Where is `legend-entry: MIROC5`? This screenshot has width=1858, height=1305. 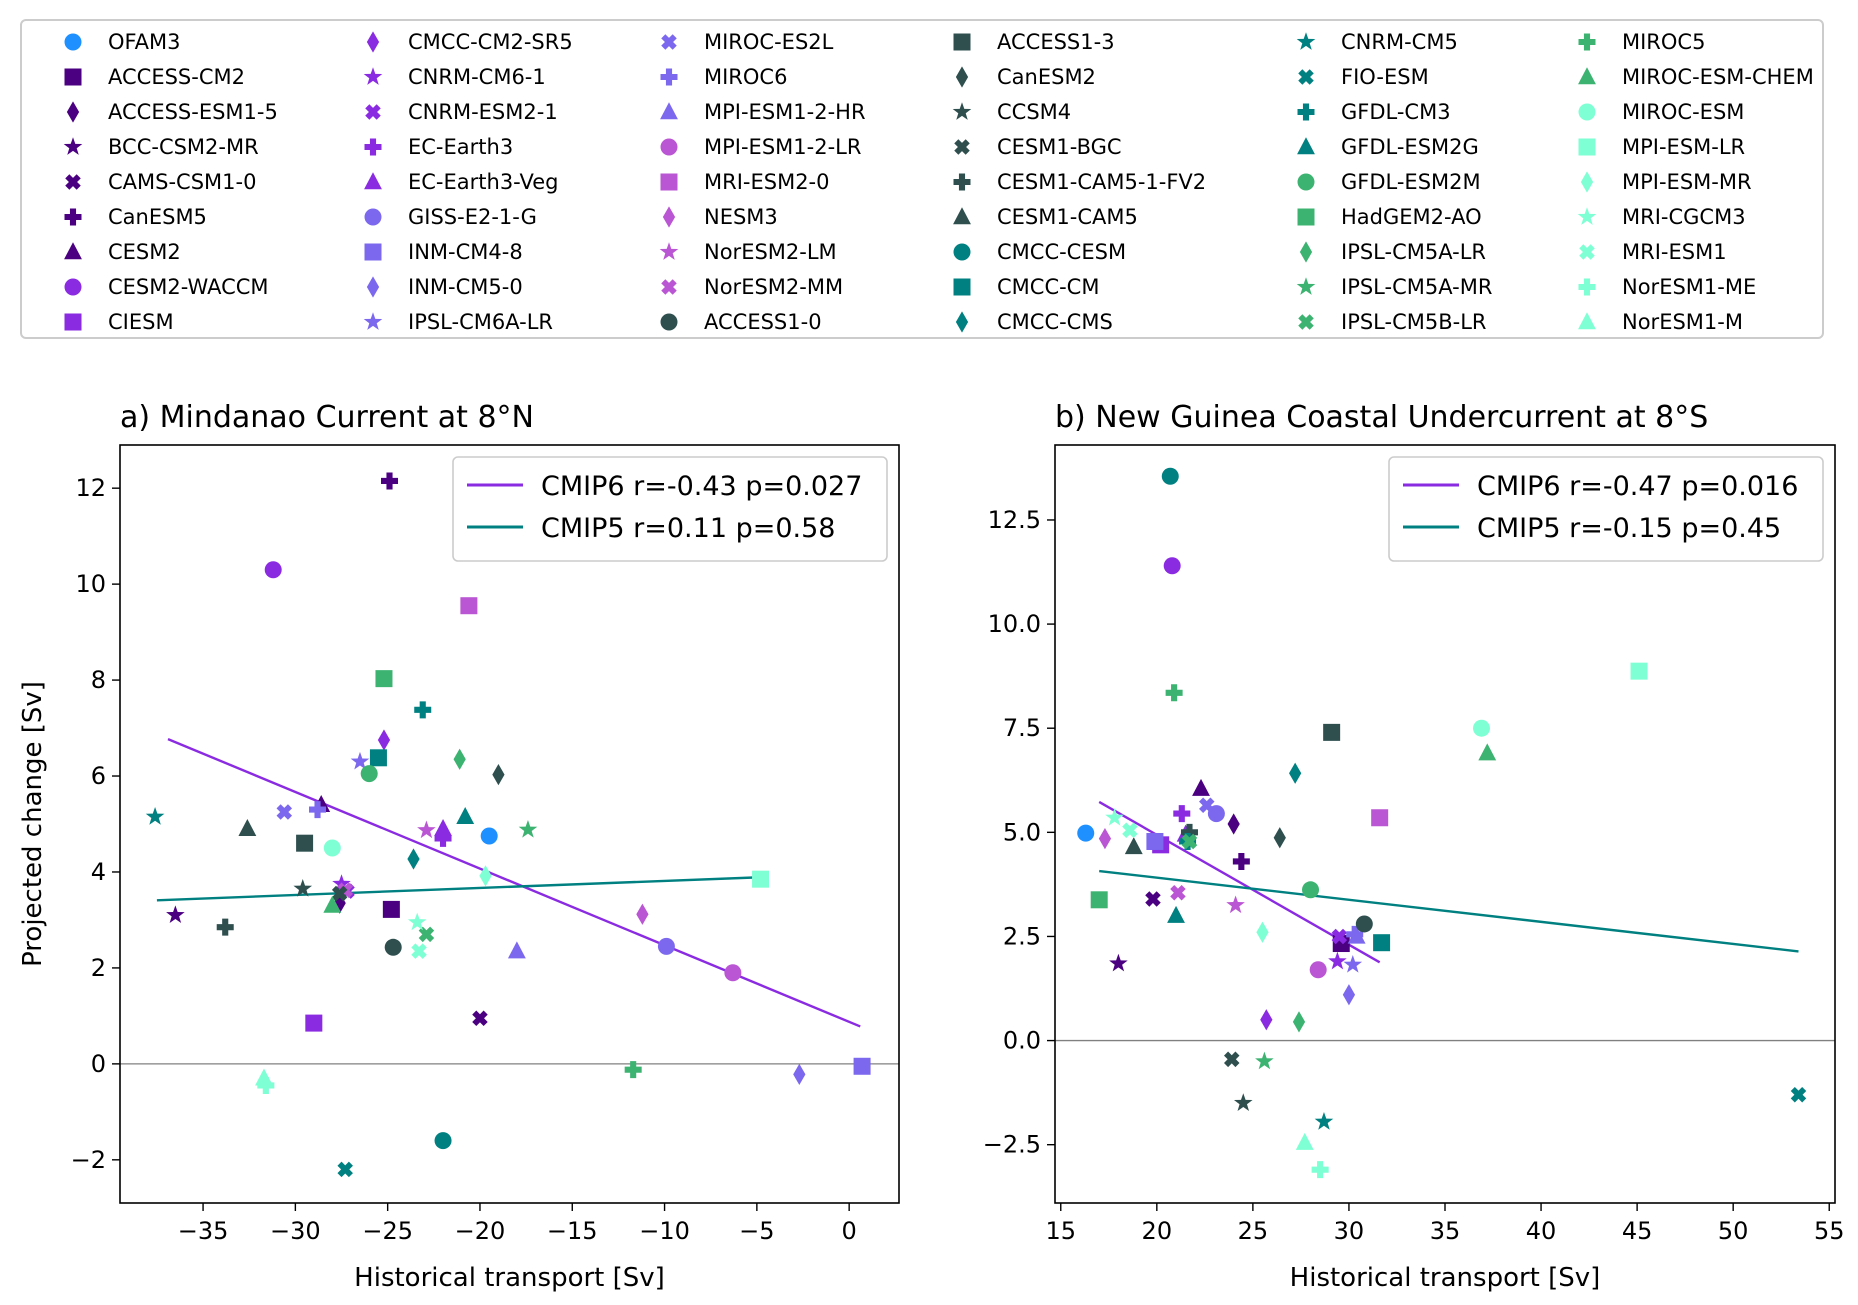
legend-entry: MIROC5 is located at coordinates (1639, 42).